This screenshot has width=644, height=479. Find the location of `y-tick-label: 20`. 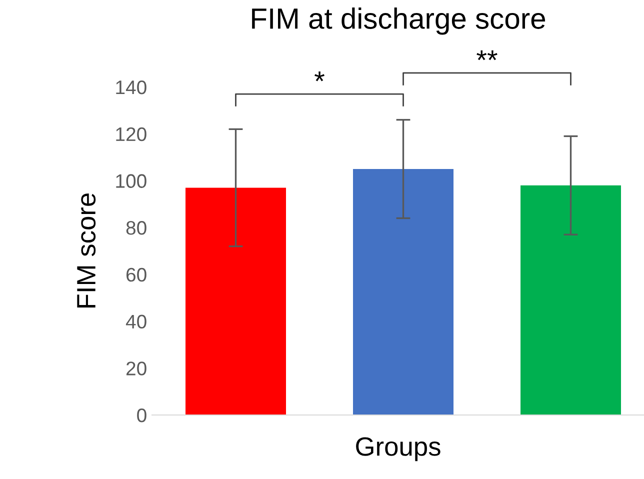

y-tick-label: 20 is located at coordinates (136, 369).